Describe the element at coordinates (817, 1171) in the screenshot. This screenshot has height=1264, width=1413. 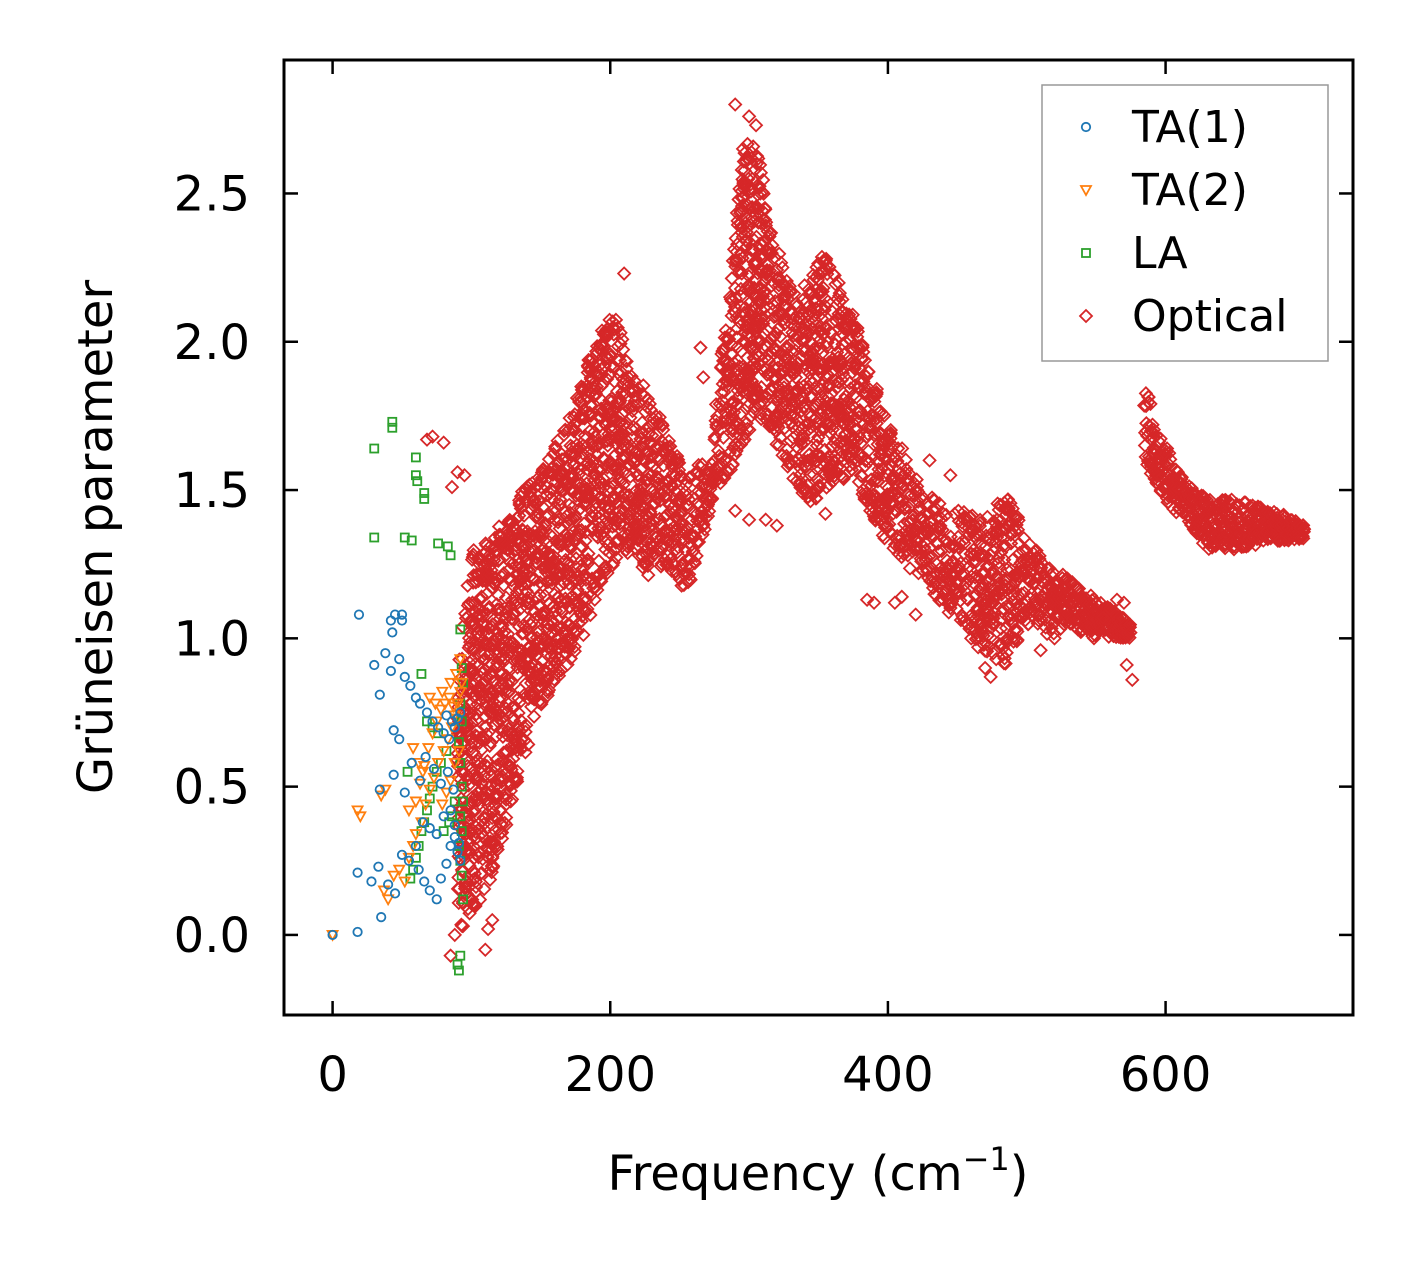
I see `x-axis-label: Frequency (cm−1)` at that location.